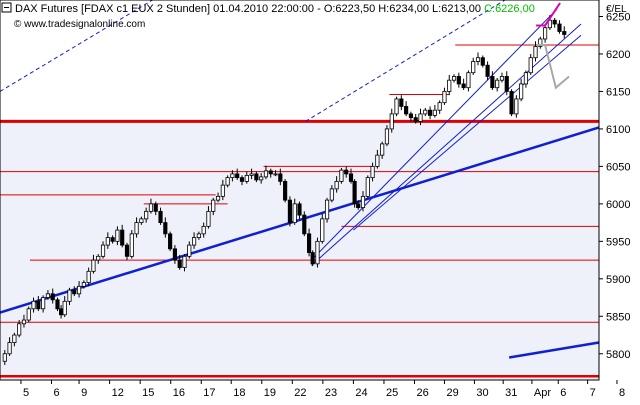  I want to click on watermark: © www.tradesignalonline.com, so click(79, 24).